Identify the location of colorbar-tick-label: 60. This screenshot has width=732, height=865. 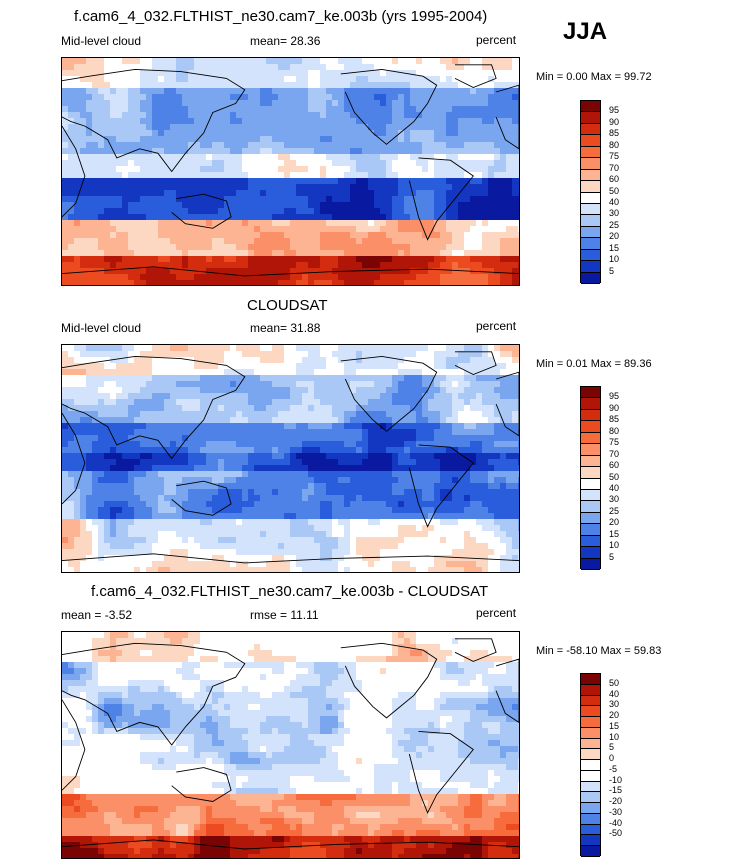
(614, 465).